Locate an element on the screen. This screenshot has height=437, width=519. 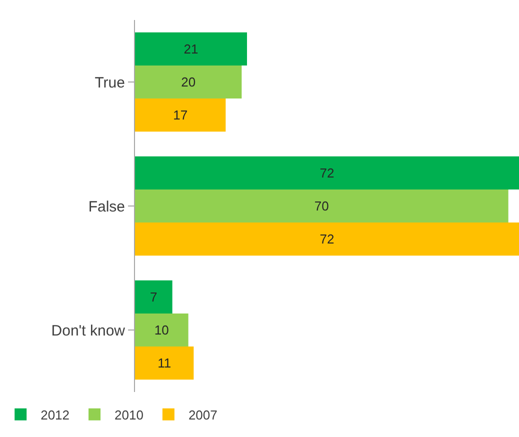
legend-label: 2012 is located at coordinates (55, 414).